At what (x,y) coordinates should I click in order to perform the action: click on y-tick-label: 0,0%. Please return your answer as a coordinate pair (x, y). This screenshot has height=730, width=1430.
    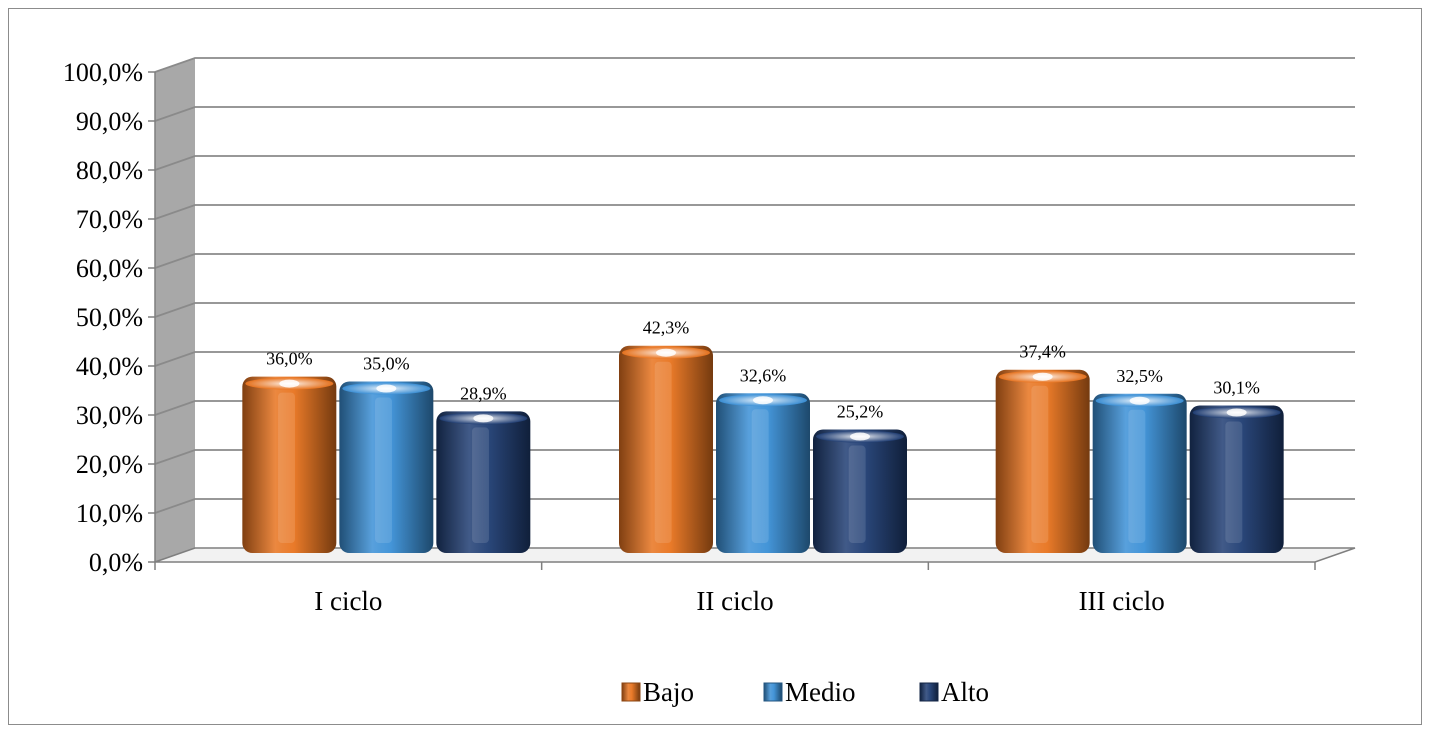
    Looking at the image, I should click on (116, 562).